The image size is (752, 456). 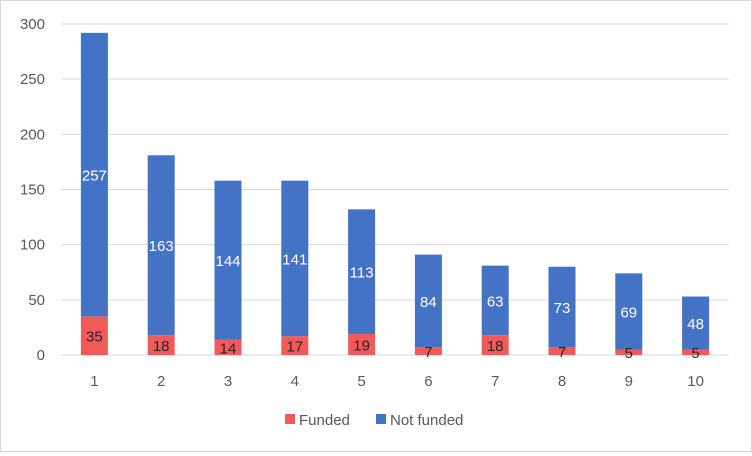 I want to click on data-label-not-funded: 141, so click(x=294, y=259).